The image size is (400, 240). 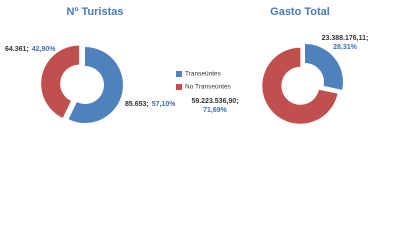 I want to click on value-label: 85.653;, so click(x=137, y=104).